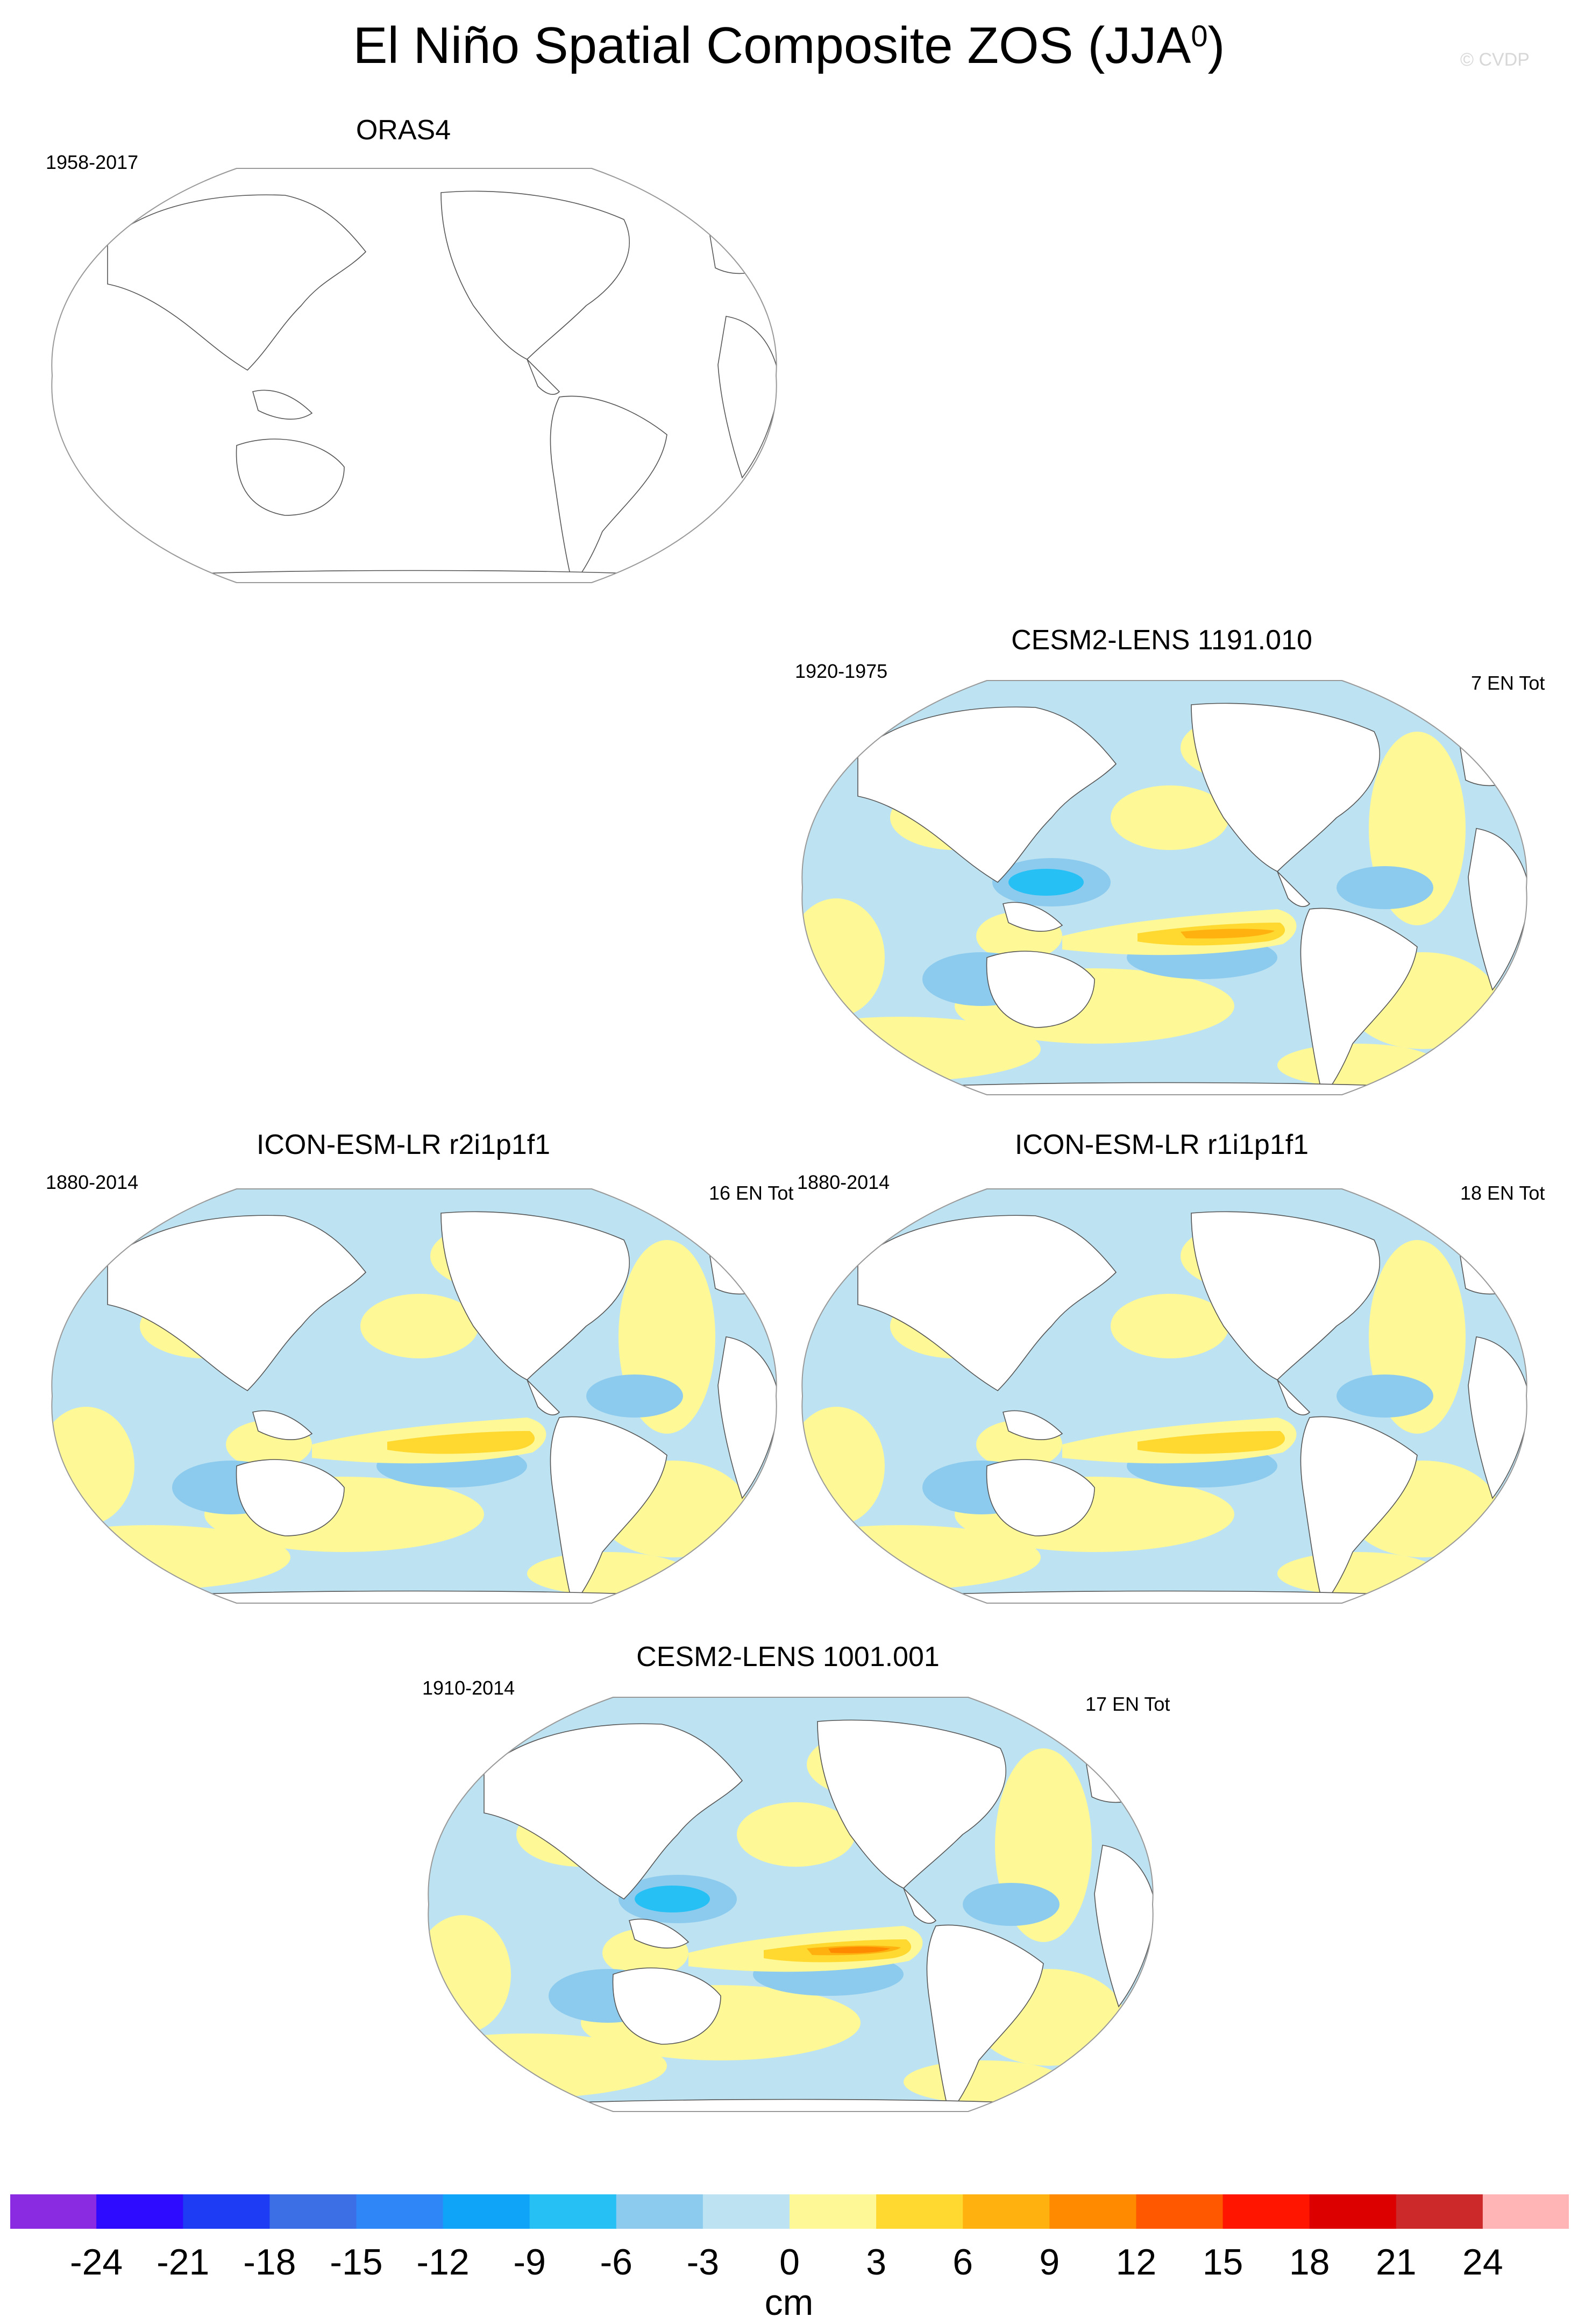  What do you see at coordinates (616, 2262) in the screenshot?
I see `colorbar-tick-label: -6` at bounding box center [616, 2262].